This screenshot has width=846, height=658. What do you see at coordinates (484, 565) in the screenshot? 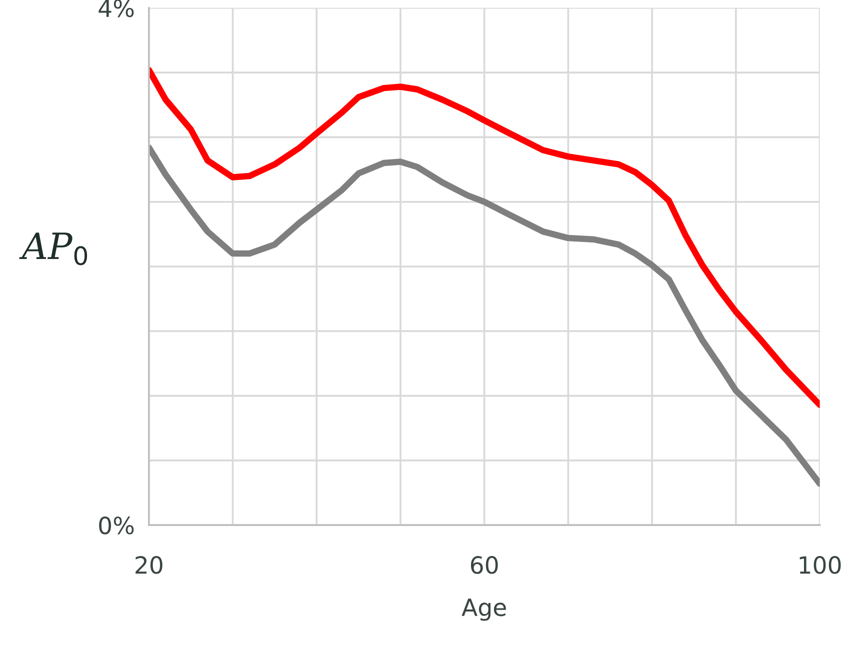
I see `x-tick-label: 60` at bounding box center [484, 565].